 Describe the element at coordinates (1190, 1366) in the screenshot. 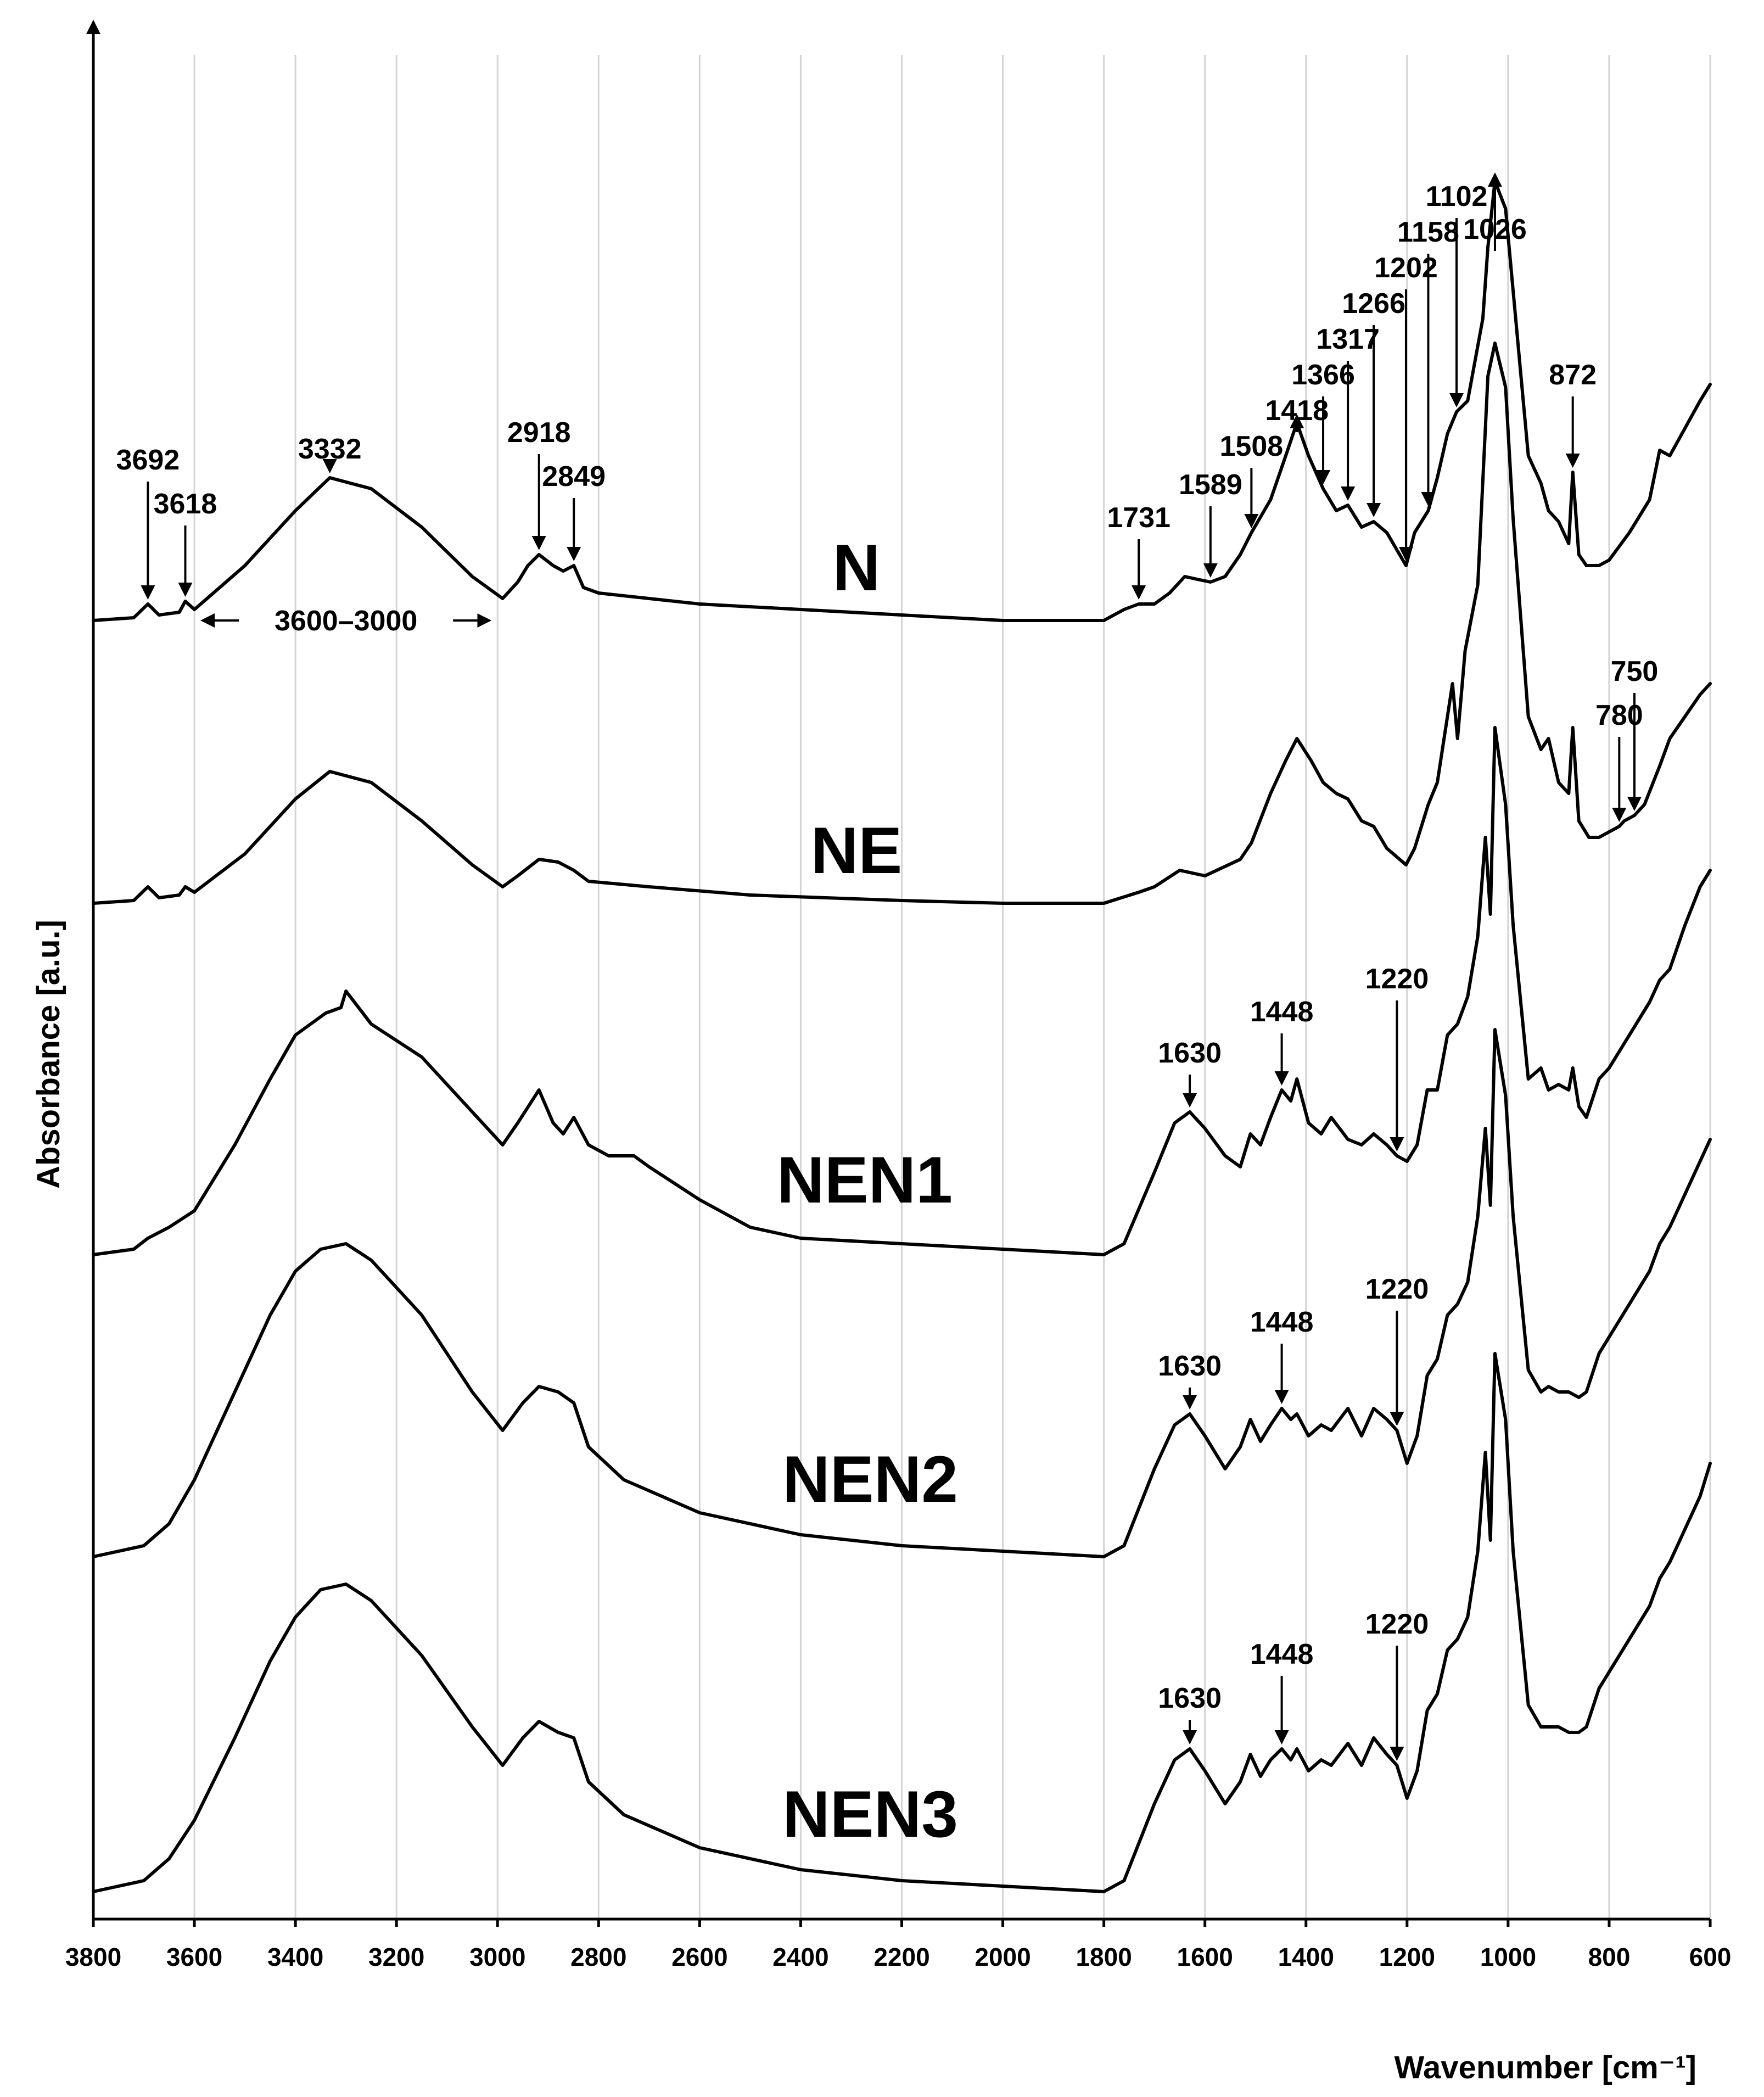

I see `peak-label-nen2-1630: 1630` at that location.